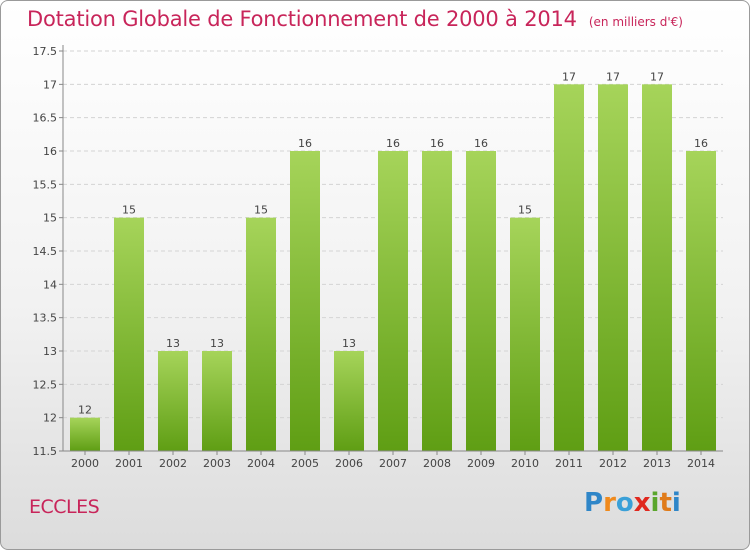  I want to click on y-tick-label: 16, so click(50, 151).